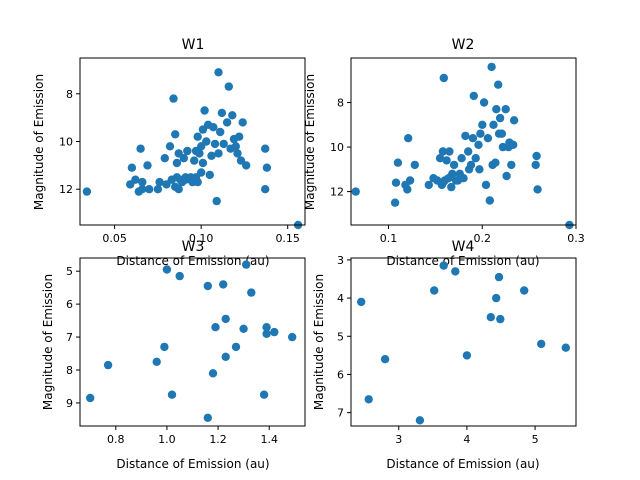 This screenshot has height=480, width=640. What do you see at coordinates (462, 464) in the screenshot?
I see `subplot-w4-xlabel: Distance of Emission (au)` at bounding box center [462, 464].